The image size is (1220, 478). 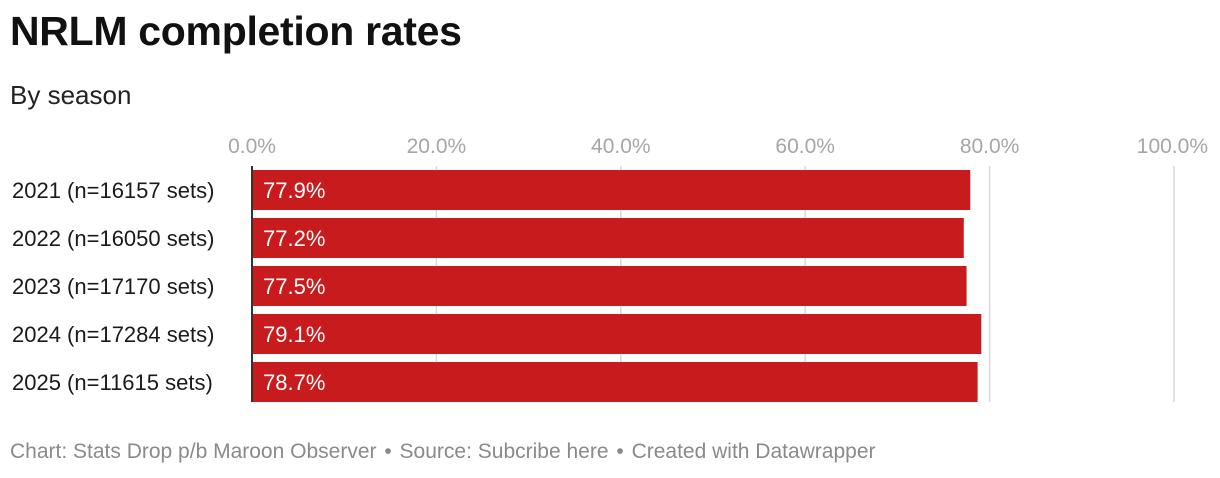 I want to click on category-label: 2022 (n=16050 sets), so click(x=113, y=238).